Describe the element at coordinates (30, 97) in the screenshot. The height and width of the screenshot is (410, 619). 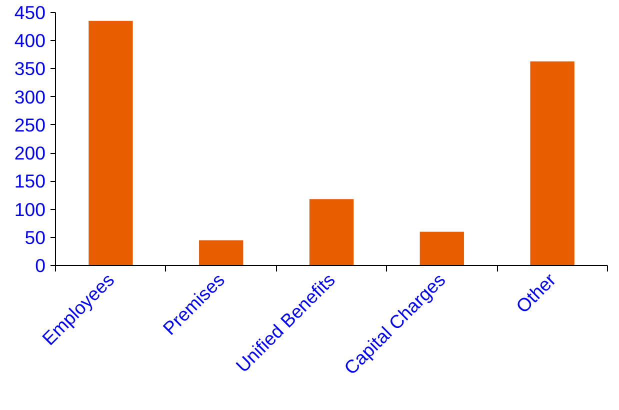
I see `y-tick-label: 300` at that location.